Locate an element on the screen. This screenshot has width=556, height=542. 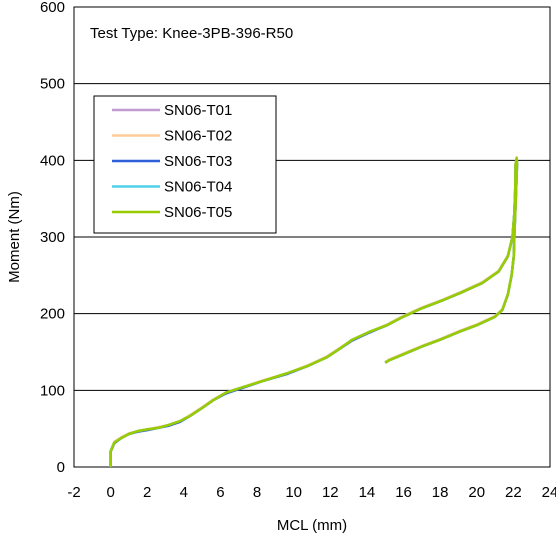
x-tick-label: 22 is located at coordinates (513, 492).